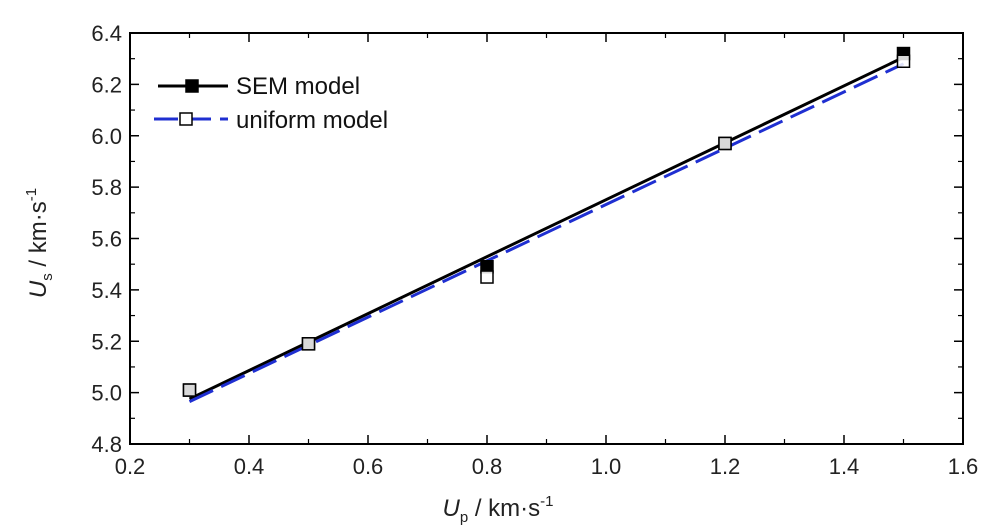 The height and width of the screenshot is (532, 994). I want to click on legend-entry-sem: SEM model, so click(259, 86).